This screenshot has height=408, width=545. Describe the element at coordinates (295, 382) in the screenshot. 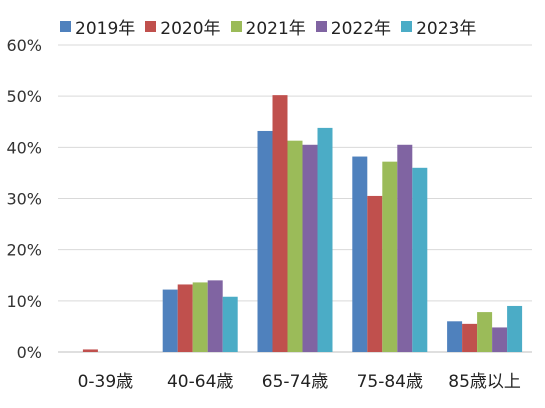

I see `x-tick-label: 65-74歳` at that location.